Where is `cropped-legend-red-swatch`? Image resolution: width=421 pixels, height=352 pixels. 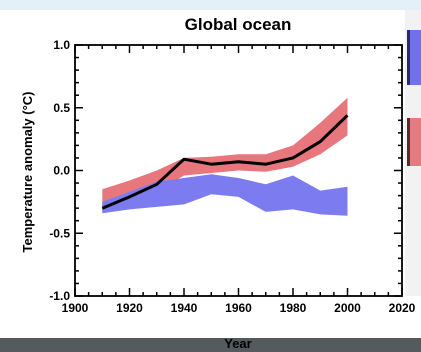
cropped-legend-red-swatch is located at coordinates (414, 142).